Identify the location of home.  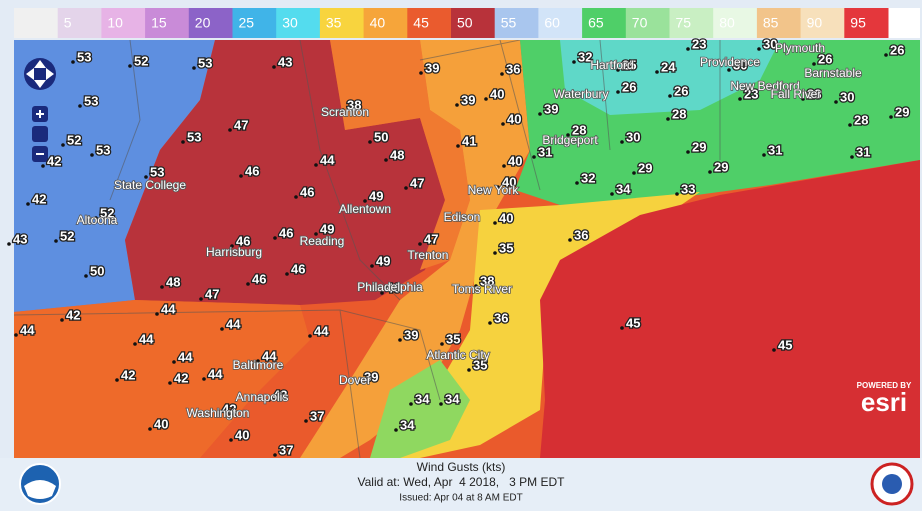
(40, 134).